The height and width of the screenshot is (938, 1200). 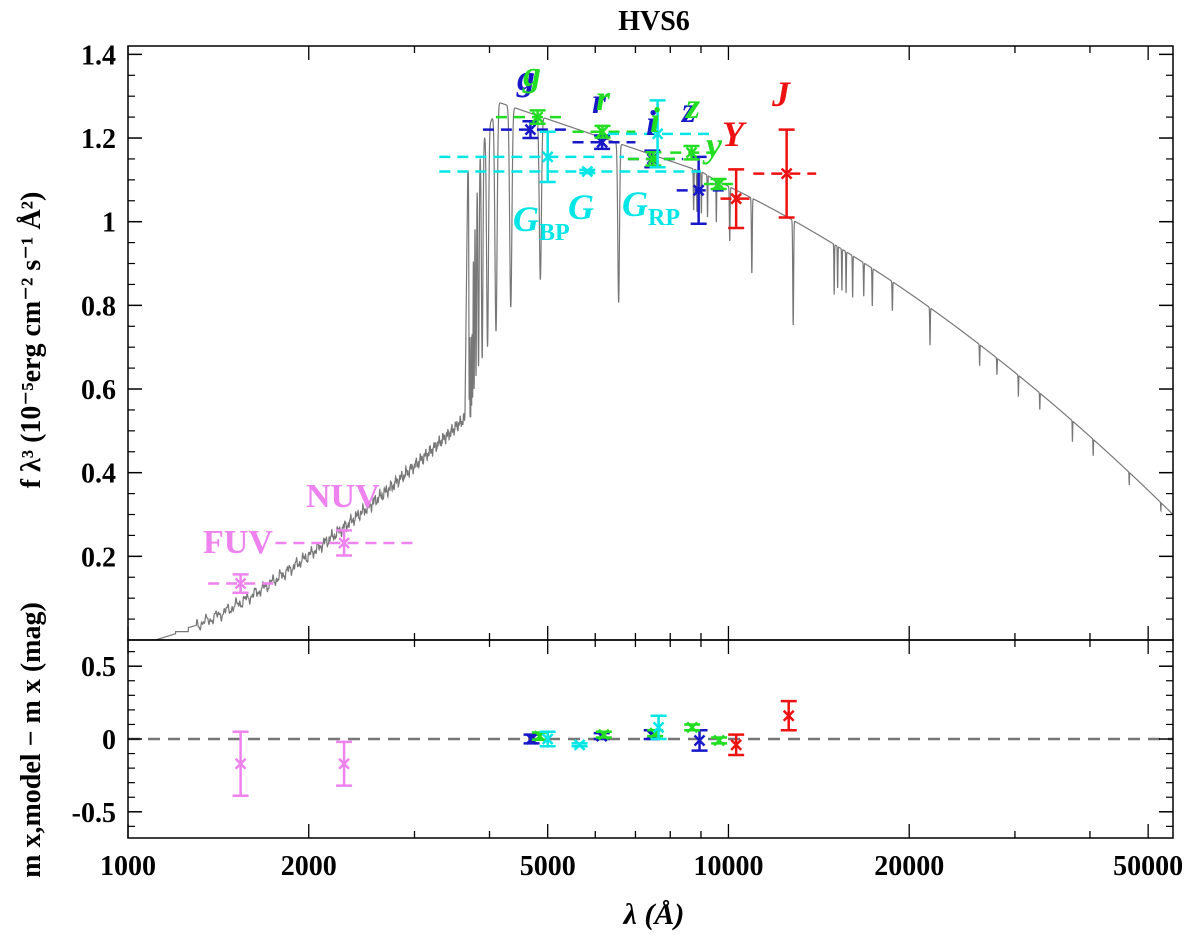 What do you see at coordinates (309, 866) in the screenshot?
I see `x-tick-label: 2000` at bounding box center [309, 866].